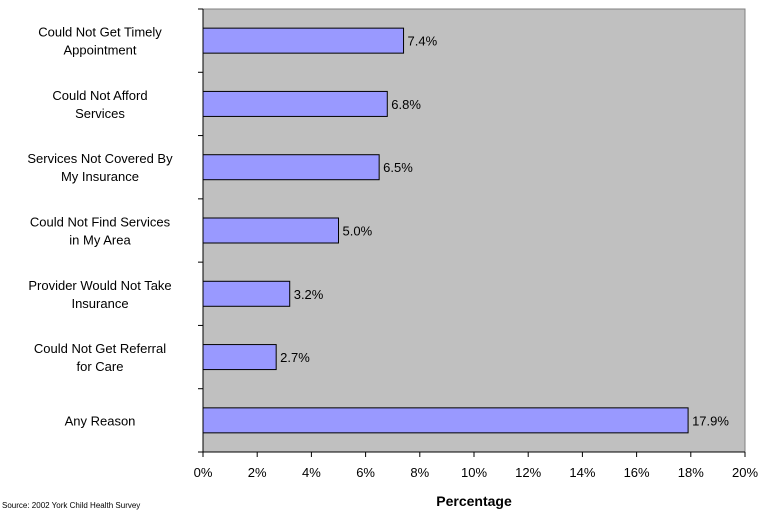 The height and width of the screenshot is (511, 761). I want to click on x-axis-title: Percentage, so click(474, 501).